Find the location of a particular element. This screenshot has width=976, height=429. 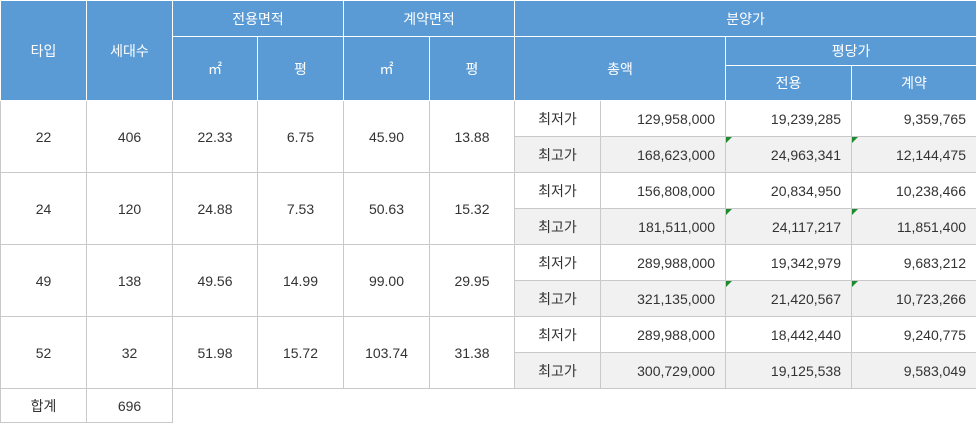

header-contract-area: 계약면적 is located at coordinates (429, 18).